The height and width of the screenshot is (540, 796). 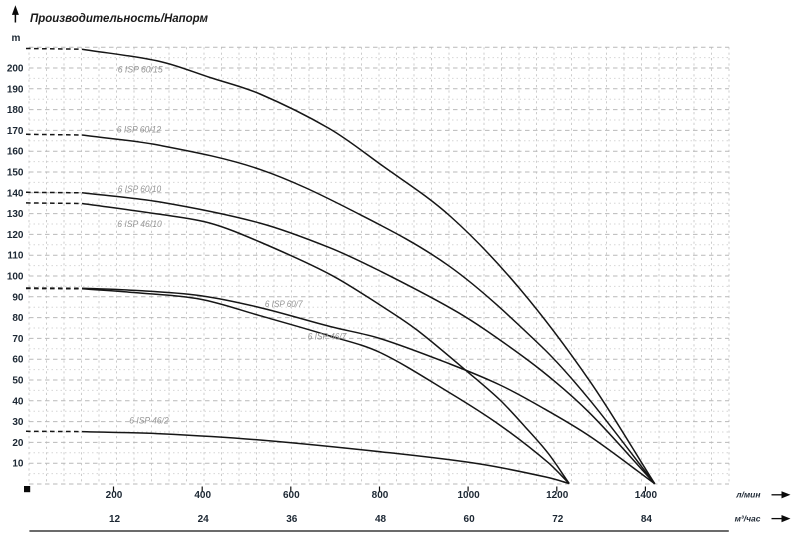 What do you see at coordinates (468, 495) in the screenshot?
I see `svg-text: 1000` at bounding box center [468, 495].